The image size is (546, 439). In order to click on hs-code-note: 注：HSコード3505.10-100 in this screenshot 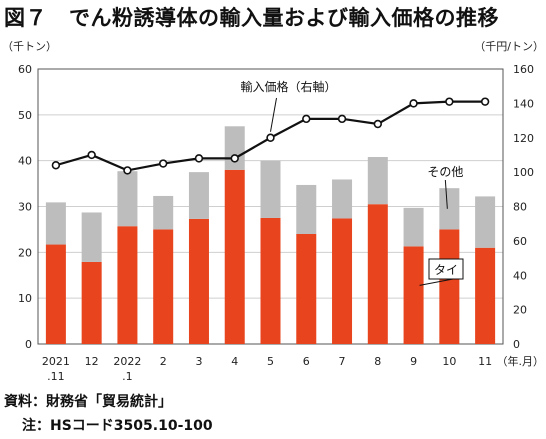, I will do `click(117, 426)`.